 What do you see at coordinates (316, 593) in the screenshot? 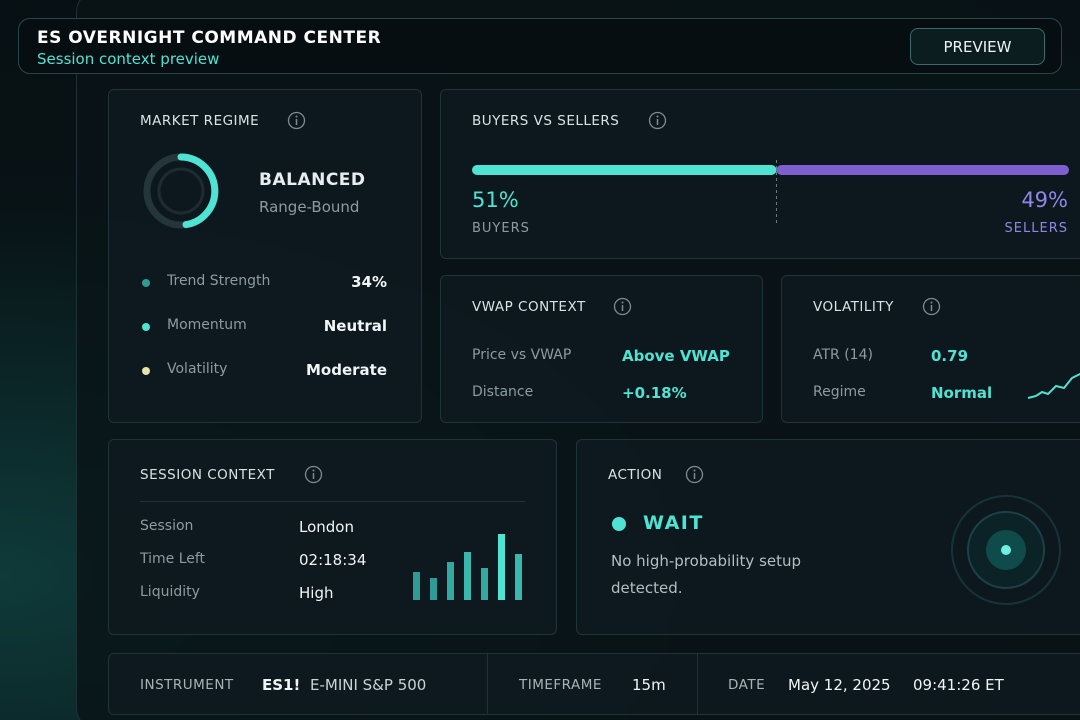
I see `row-value: High` at bounding box center [316, 593].